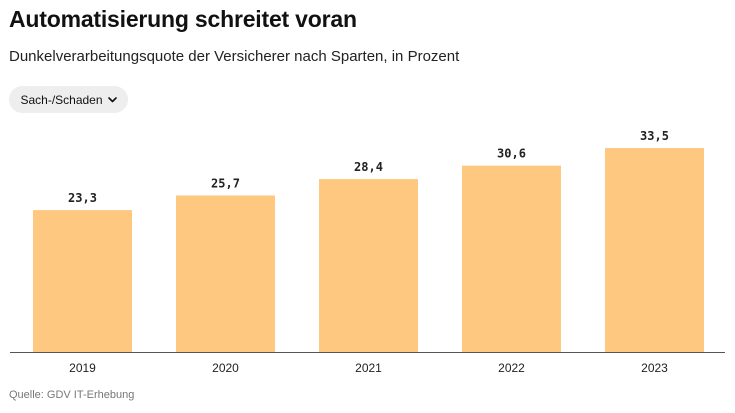 This screenshot has width=735, height=413. What do you see at coordinates (183, 19) in the screenshot?
I see `chart-title: Automatisierung schreitet voran` at bounding box center [183, 19].